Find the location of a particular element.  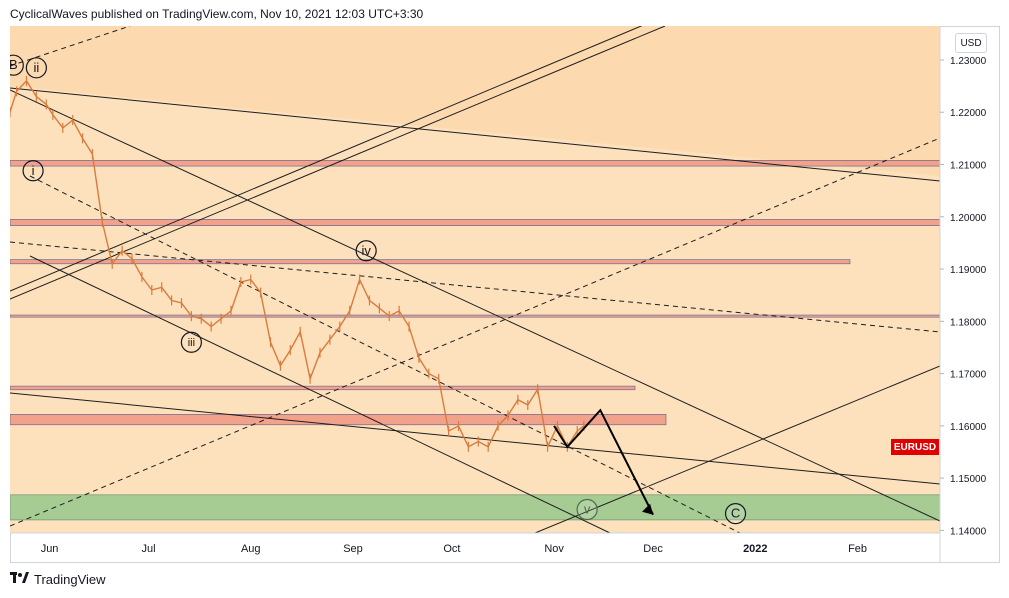

footer: TradingView is located at coordinates (58, 579).